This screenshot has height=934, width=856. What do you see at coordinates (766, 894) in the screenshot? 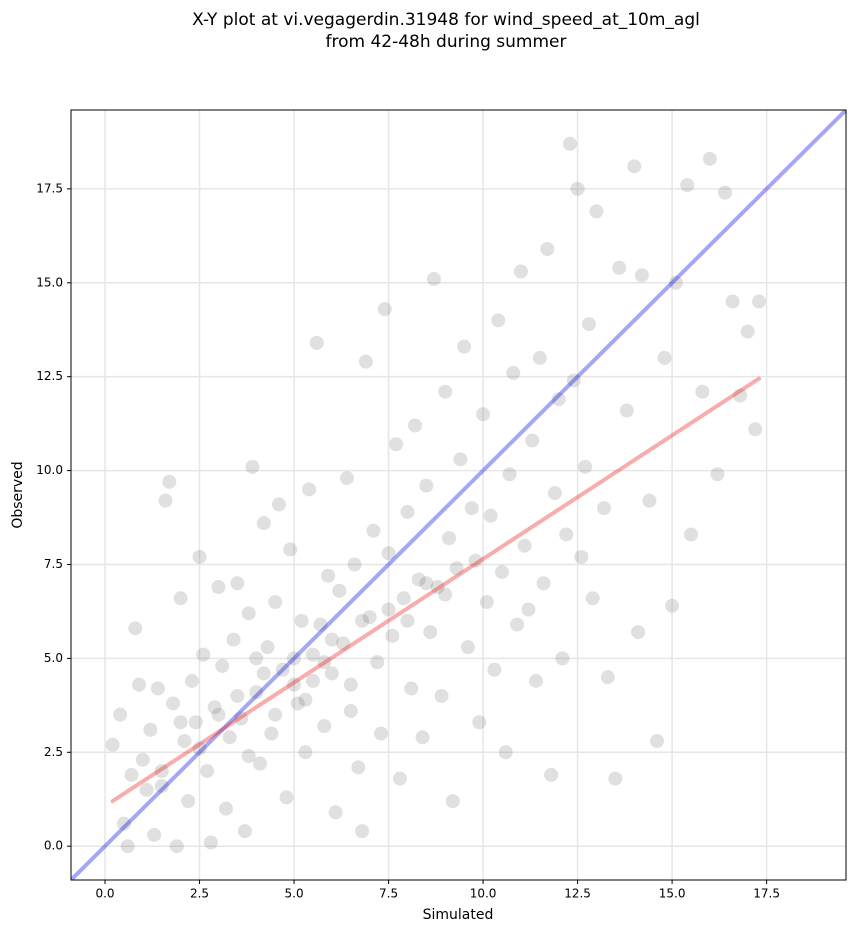
I see `x-tick-label: 17.5` at bounding box center [766, 894].